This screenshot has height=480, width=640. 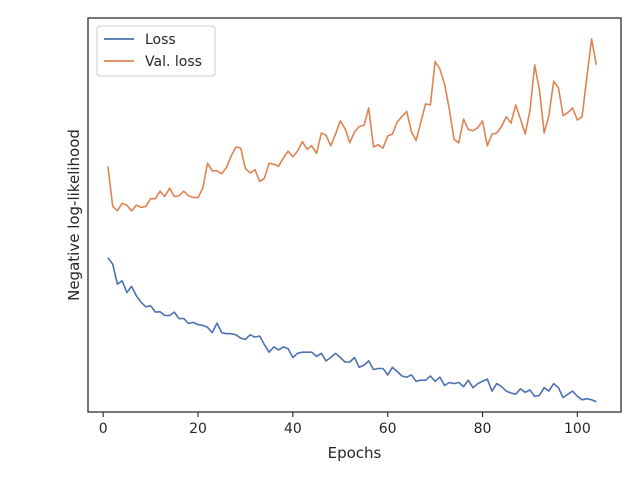 What do you see at coordinates (345, 424) in the screenshot?
I see `x-ticks: 0 20 40 60 80 100` at bounding box center [345, 424].